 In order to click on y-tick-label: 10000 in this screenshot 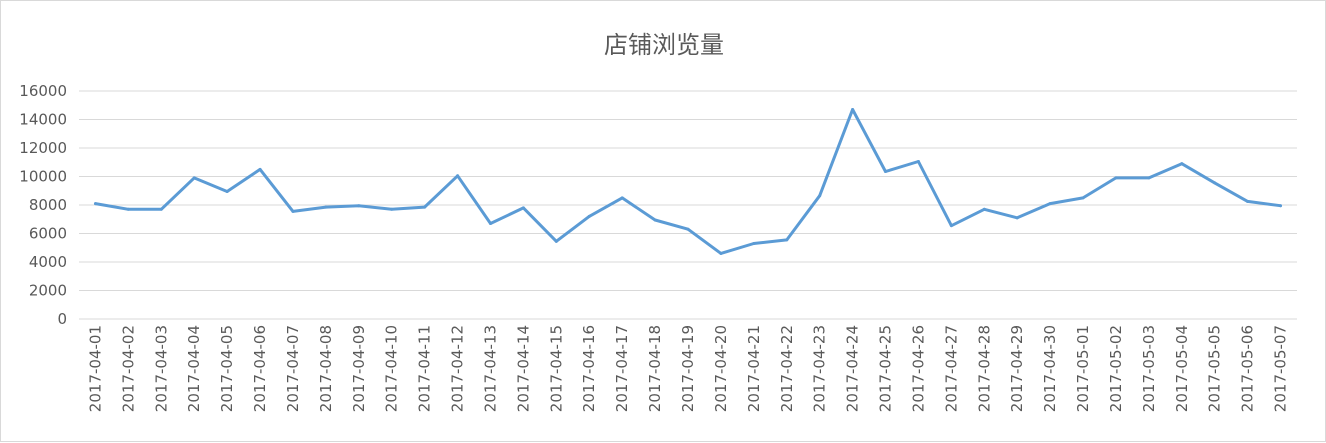, I will do `click(43, 177)`.